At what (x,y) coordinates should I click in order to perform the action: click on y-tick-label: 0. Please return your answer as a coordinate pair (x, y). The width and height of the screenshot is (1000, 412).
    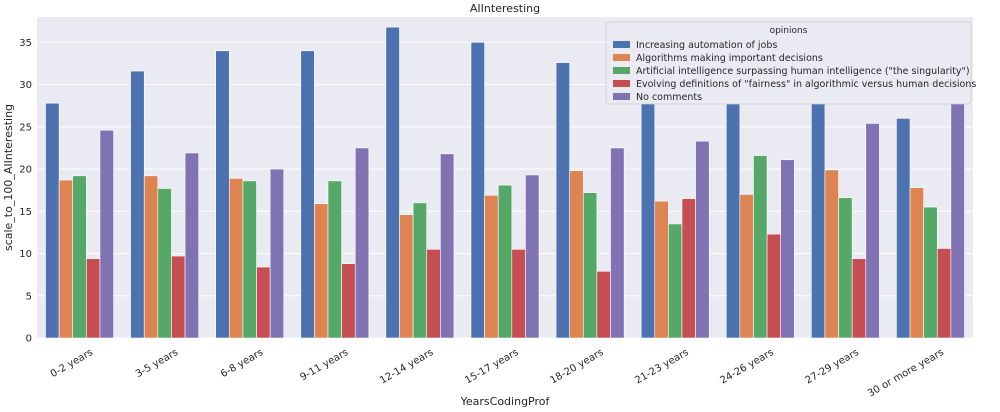
    Looking at the image, I should click on (29, 339).